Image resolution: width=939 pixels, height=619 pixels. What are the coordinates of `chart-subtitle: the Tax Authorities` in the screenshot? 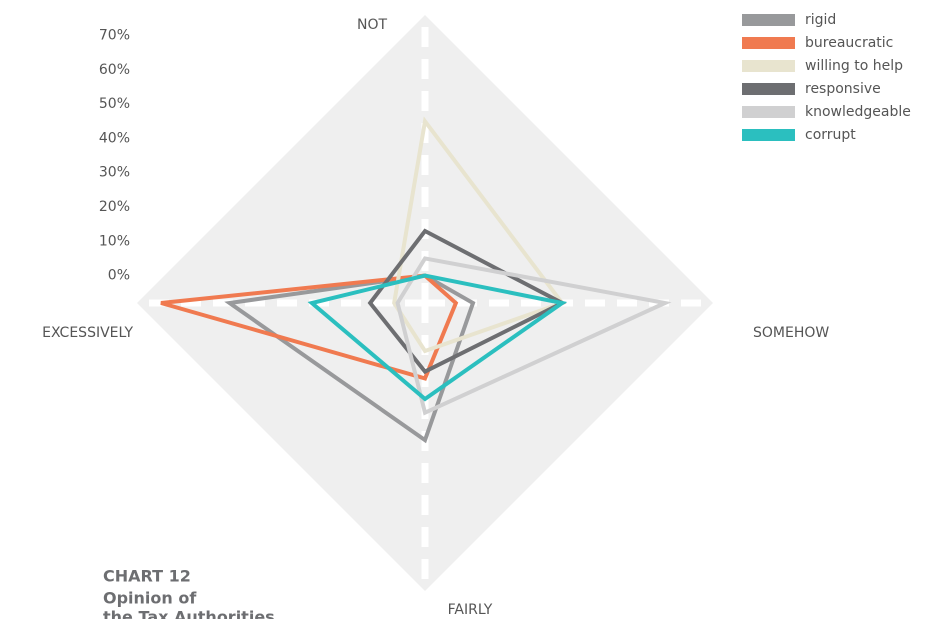 It's located at (189, 613).